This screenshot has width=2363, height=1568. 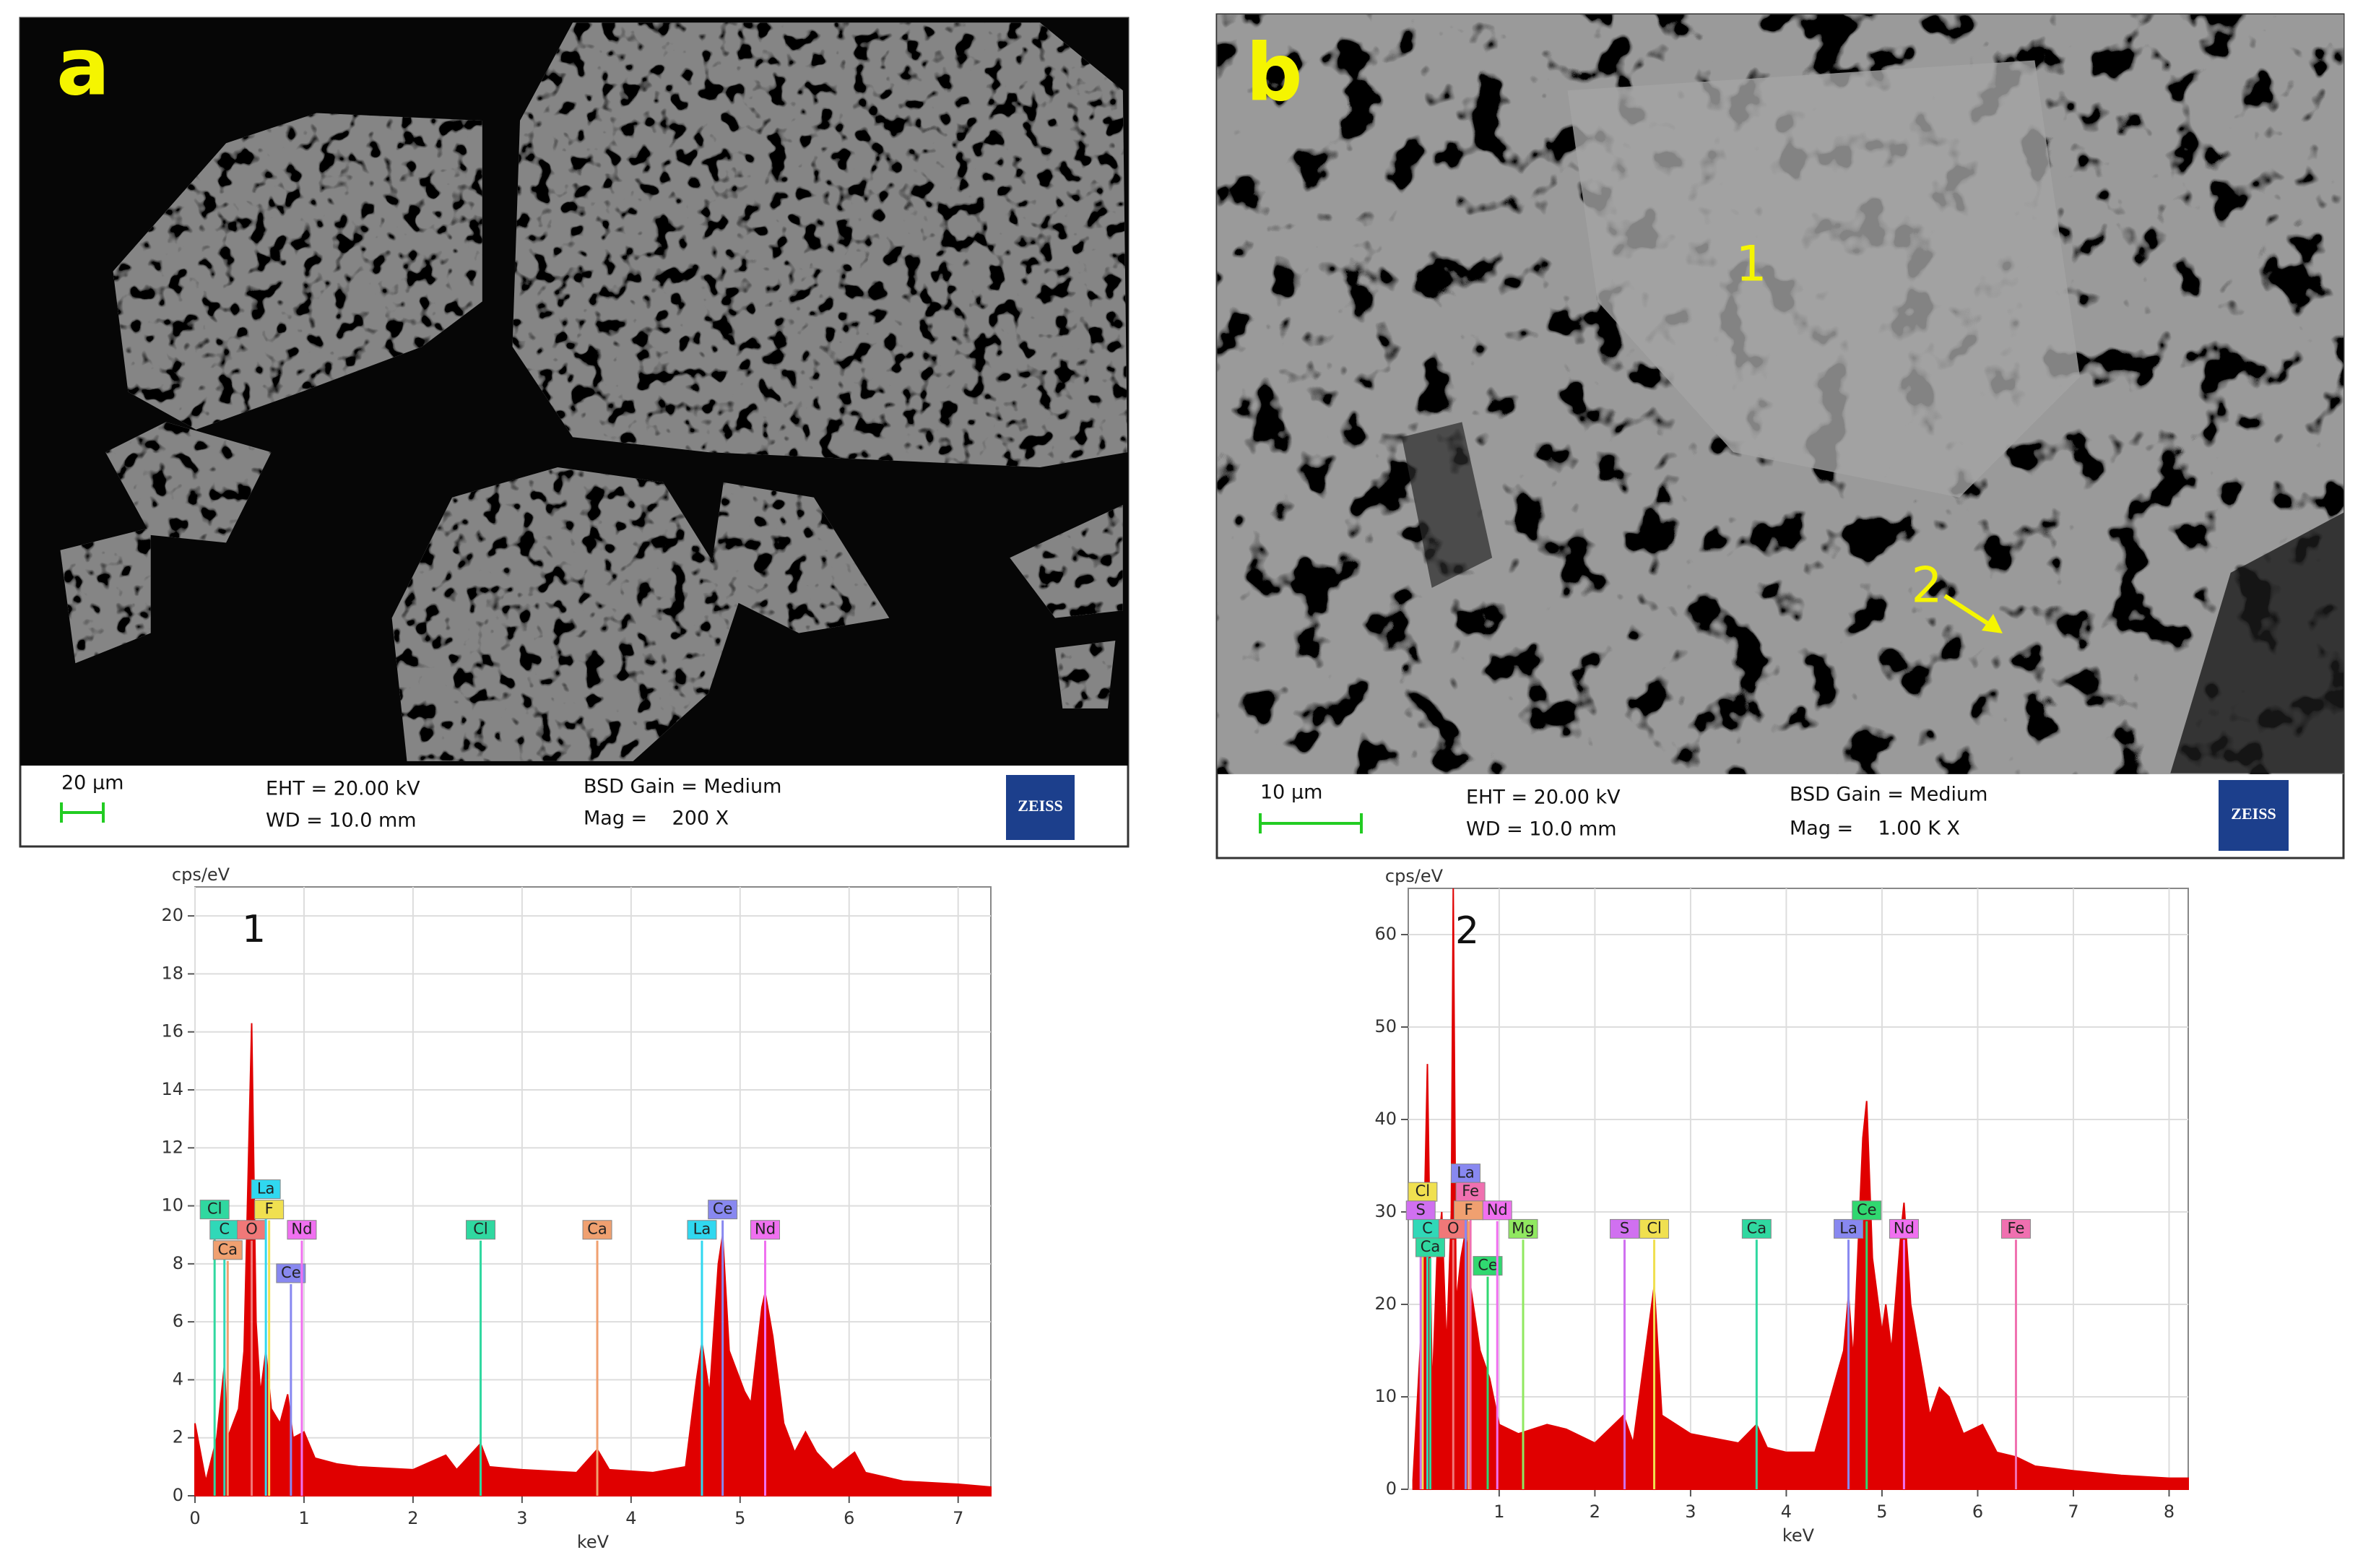 I want to click on point-label: 2, so click(x=1926, y=586).